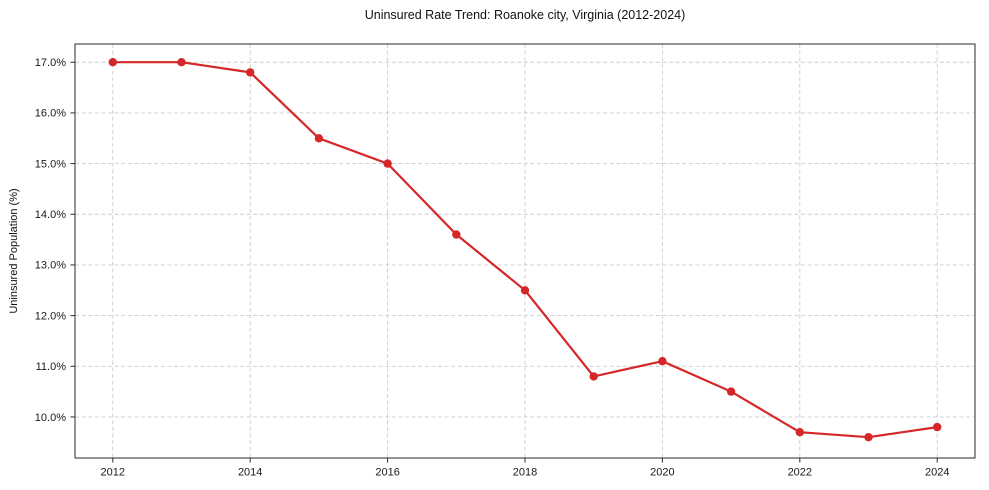 Image resolution: width=989 pixels, height=490 pixels. What do you see at coordinates (525, 473) in the screenshot?
I see `x-tick-label: 2018` at bounding box center [525, 473].